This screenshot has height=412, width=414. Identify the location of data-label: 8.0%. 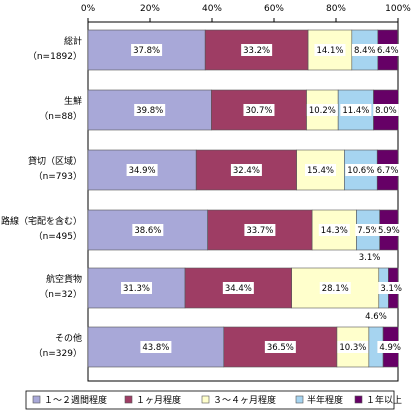
(386, 111).